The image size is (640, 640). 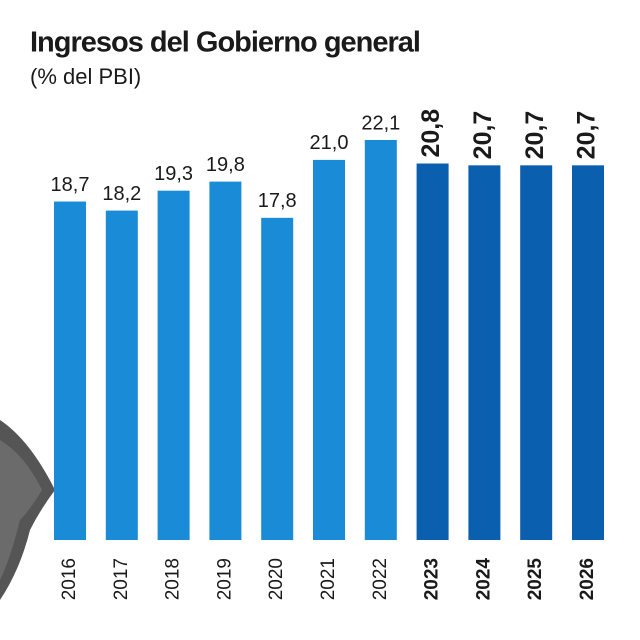 What do you see at coordinates (587, 579) in the screenshot?
I see `x-tick-label: 2026` at bounding box center [587, 579].